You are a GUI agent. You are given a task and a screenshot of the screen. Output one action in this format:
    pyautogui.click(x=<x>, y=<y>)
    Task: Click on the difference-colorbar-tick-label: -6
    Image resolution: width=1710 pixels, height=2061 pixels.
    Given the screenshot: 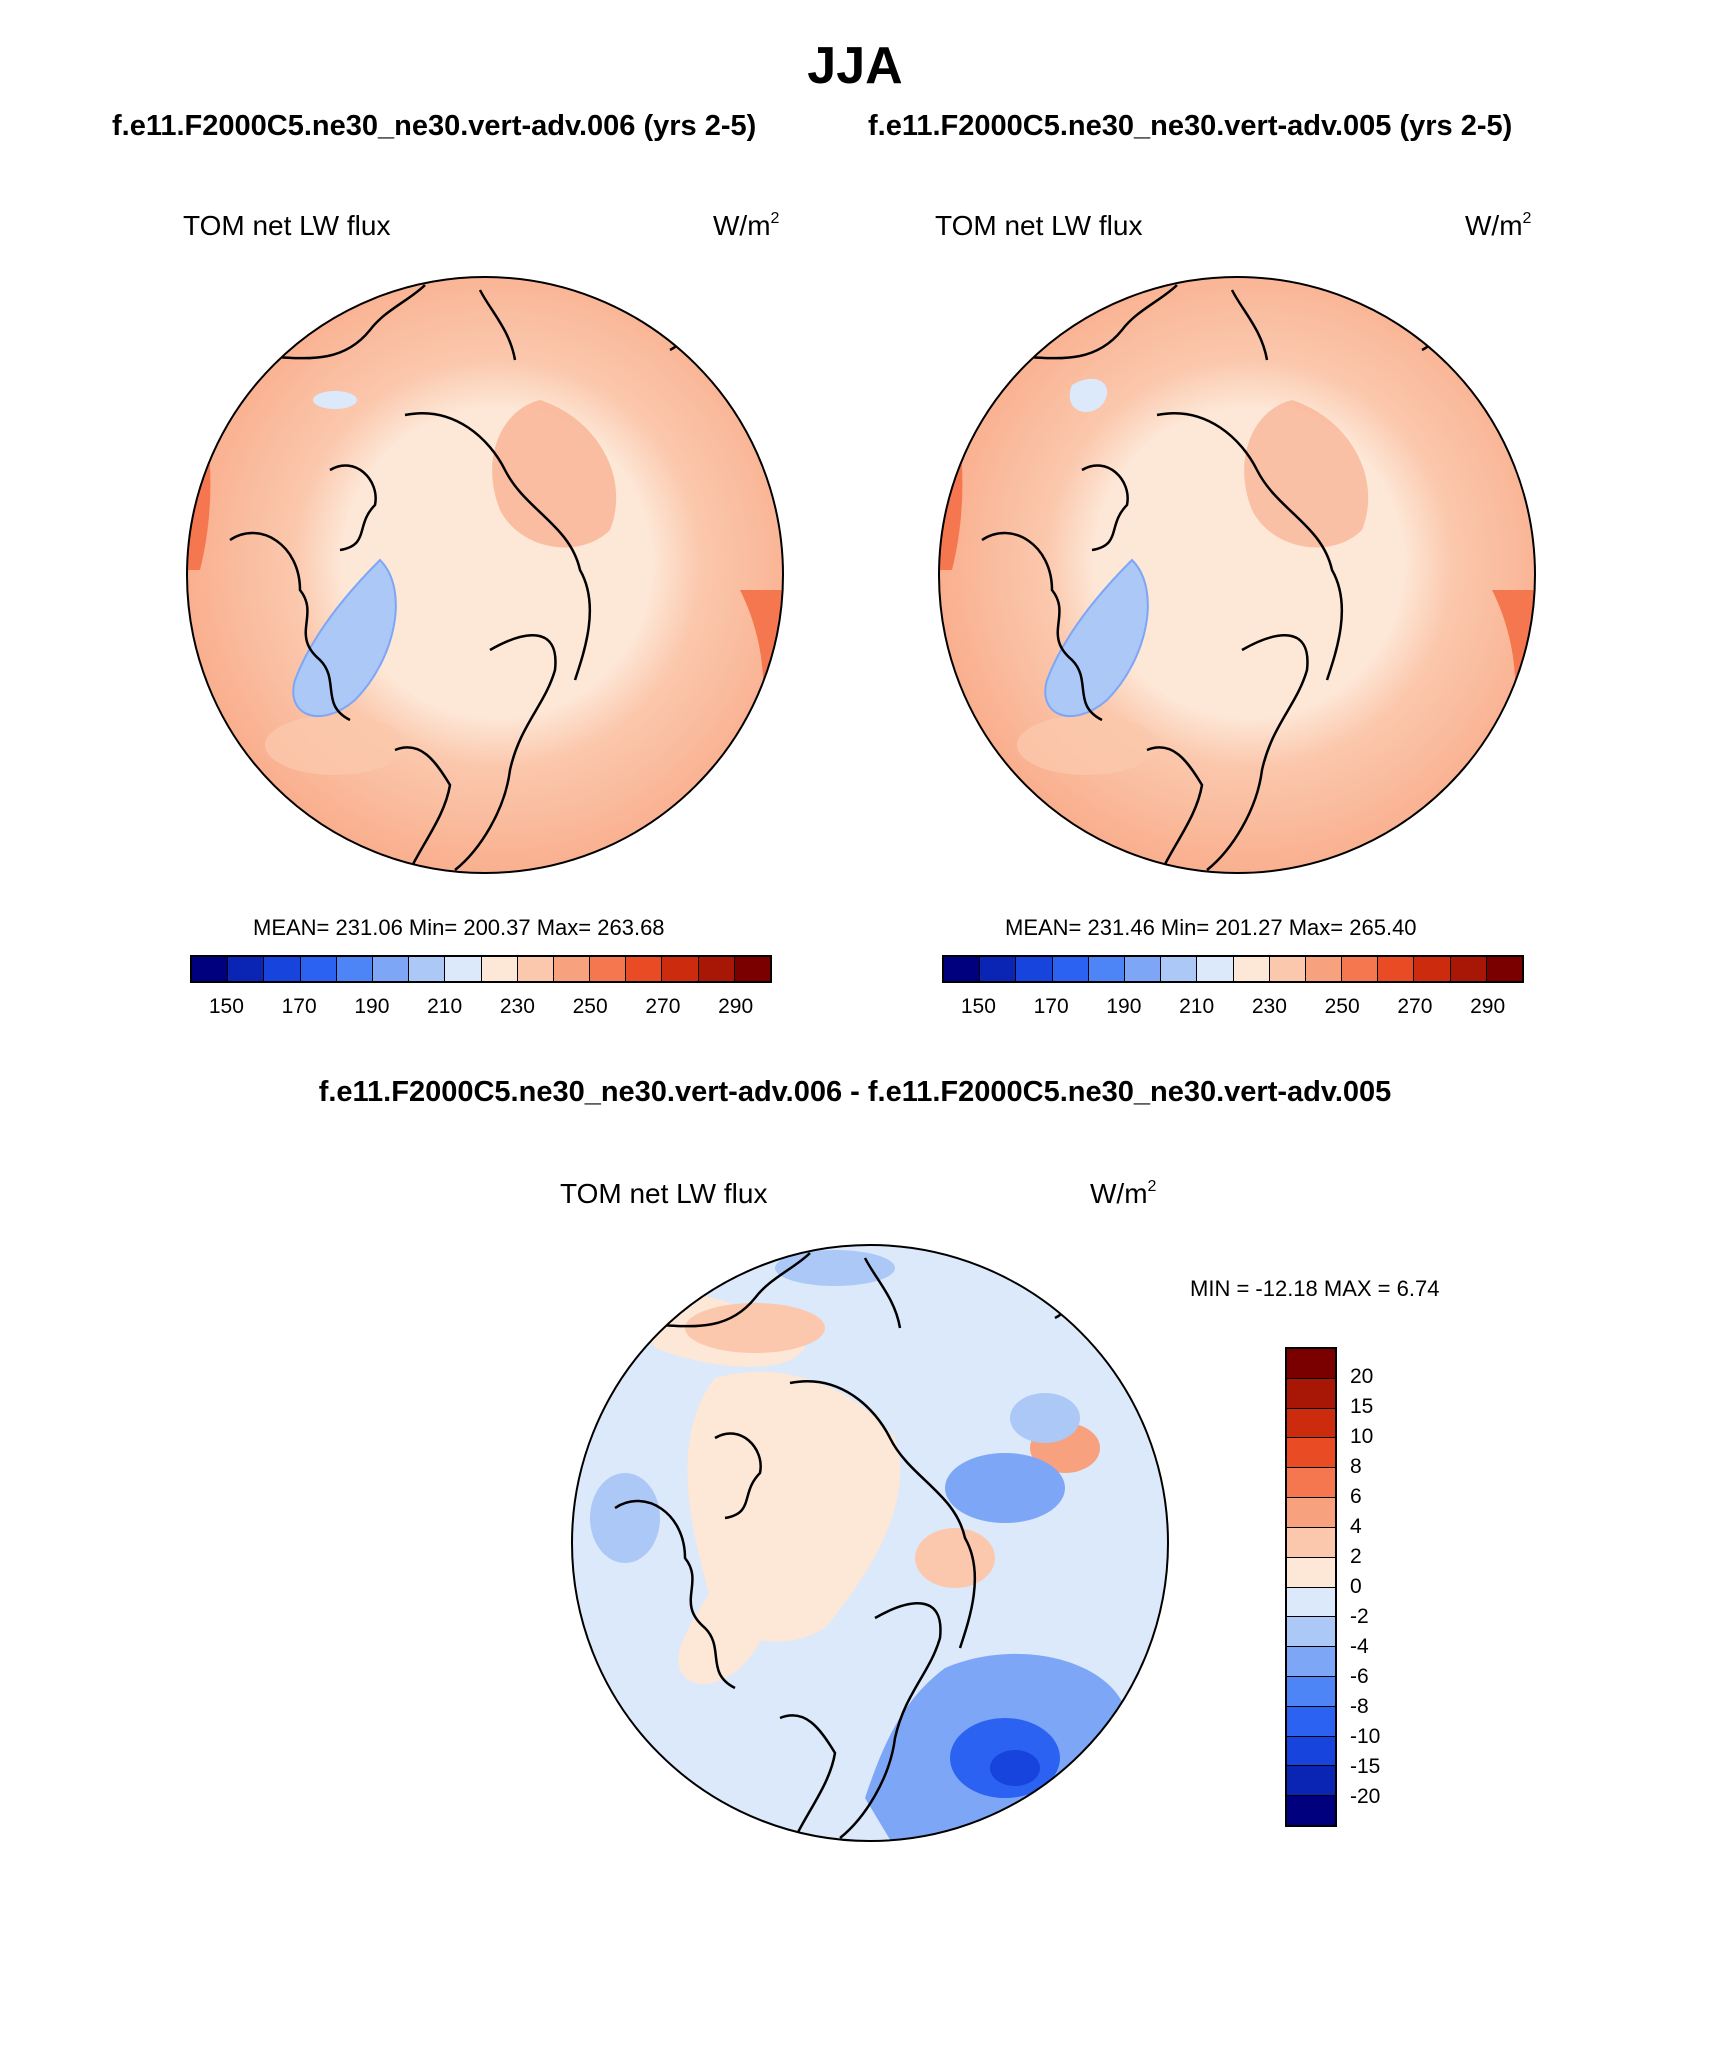 What is the action you would take?
    pyautogui.click(x=1359, y=1676)
    